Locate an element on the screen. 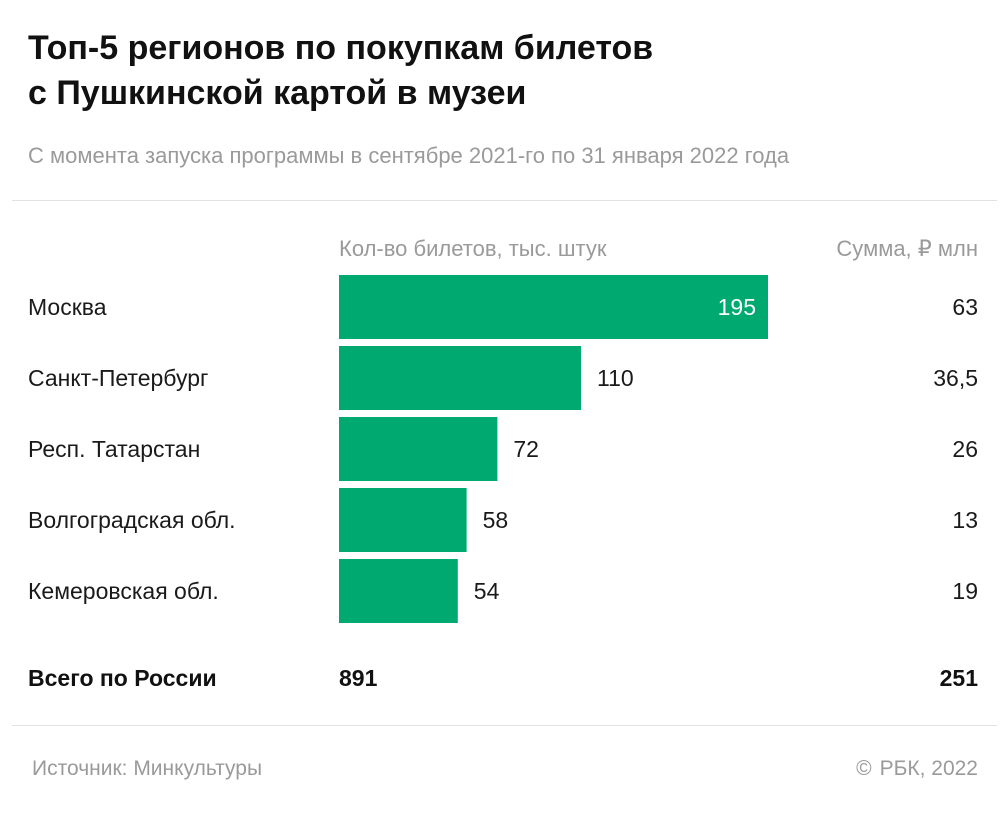 This screenshot has height=818, width=1005. top-divider is located at coordinates (504, 200).